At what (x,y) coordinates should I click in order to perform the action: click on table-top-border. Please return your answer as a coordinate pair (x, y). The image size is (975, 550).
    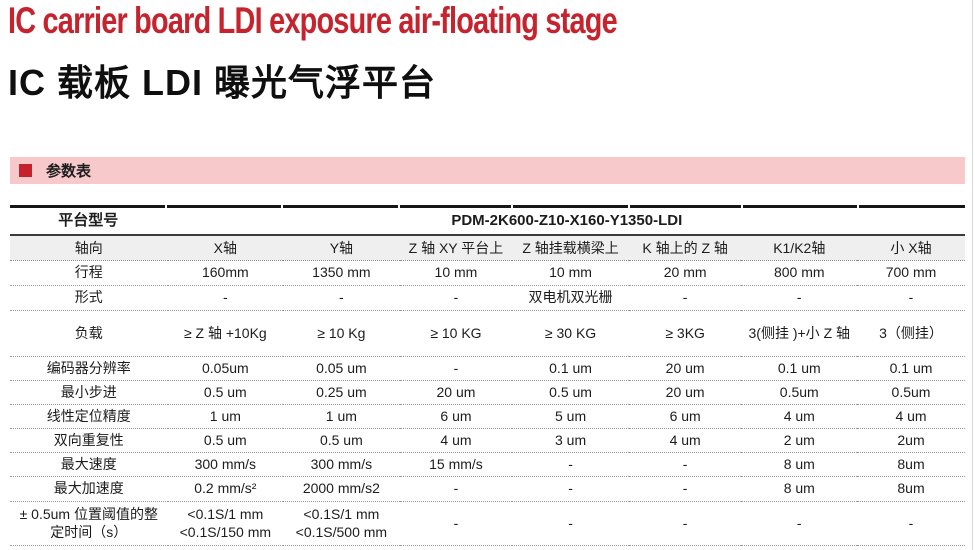
    Looking at the image, I should click on (487, 206).